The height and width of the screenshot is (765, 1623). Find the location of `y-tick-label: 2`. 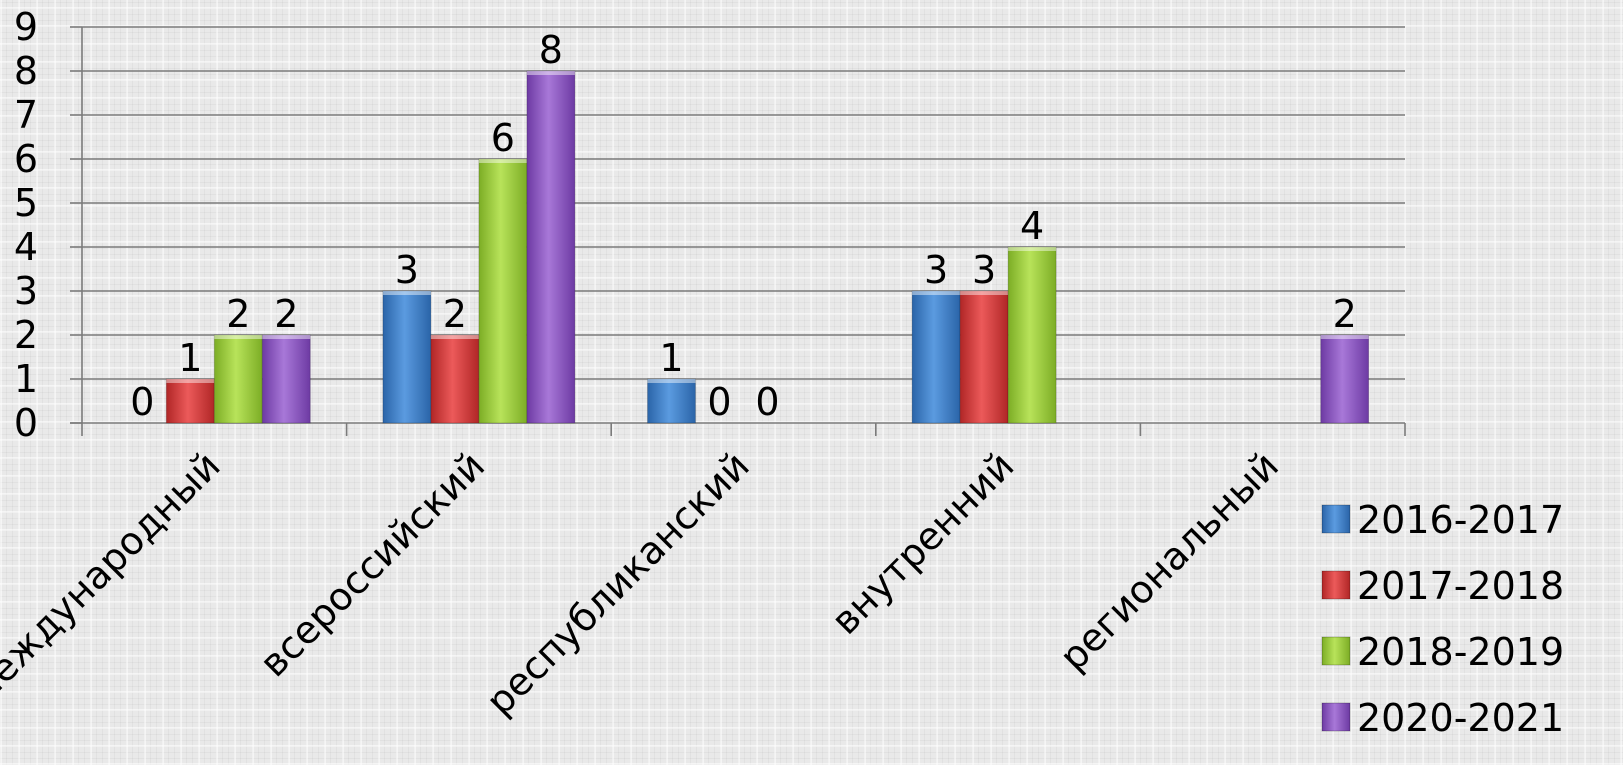

y-tick-label: 2 is located at coordinates (26, 335).